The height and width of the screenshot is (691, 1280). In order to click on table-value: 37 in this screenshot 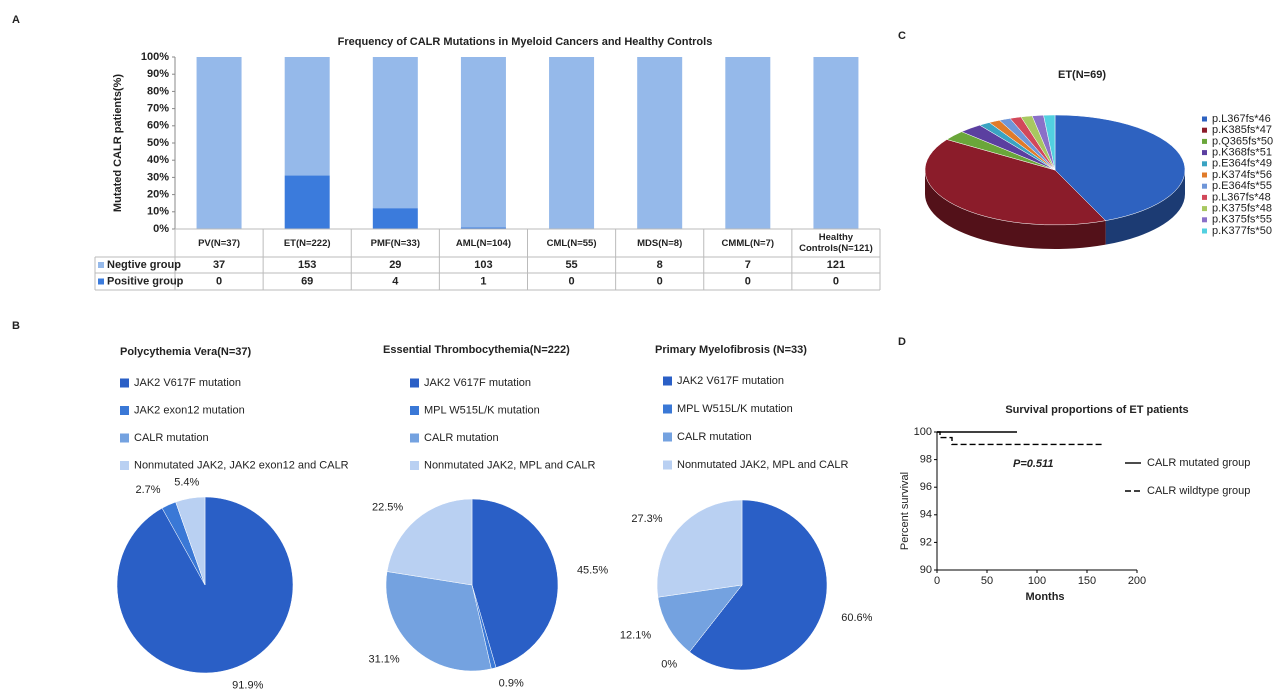, I will do `click(219, 265)`.